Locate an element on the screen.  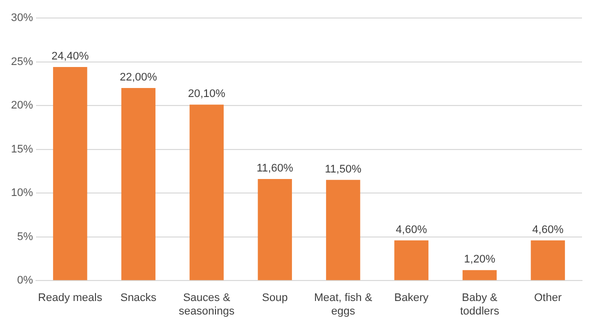
data-label: 11,50% is located at coordinates (343, 169).